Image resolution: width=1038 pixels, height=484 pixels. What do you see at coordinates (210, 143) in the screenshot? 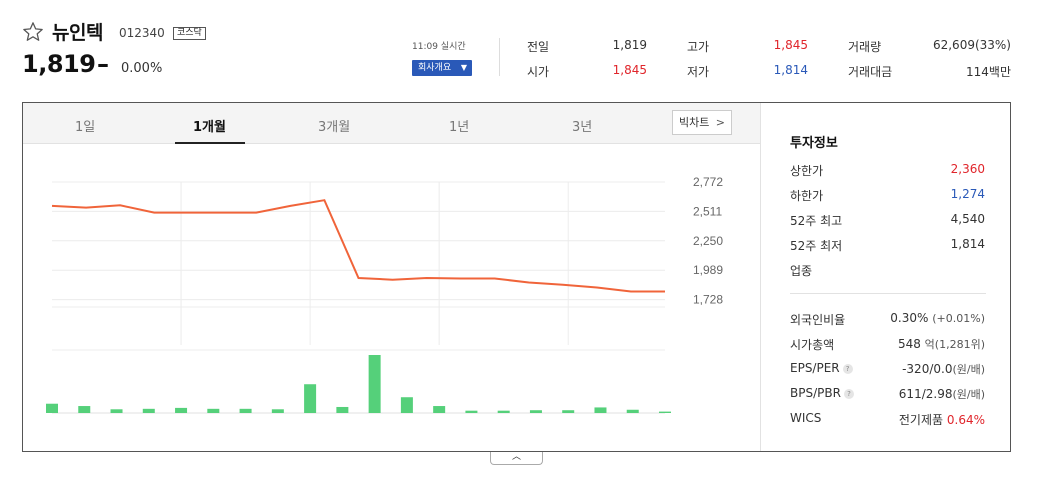
I see `active-tab-indicator` at bounding box center [210, 143].